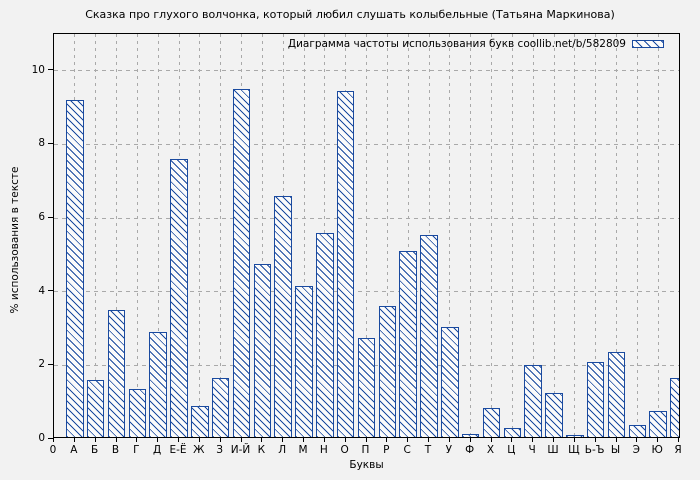 Image resolution: width=700 pixels, height=480 pixels. Describe the element at coordinates (449, 450) in the screenshot. I see `x-tick-label: У` at that location.